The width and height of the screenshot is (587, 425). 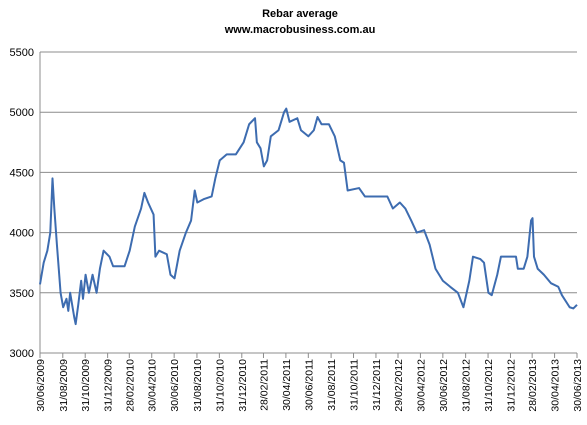 I want to click on x-tick-label: 30/06/2009, so click(x=41, y=385).